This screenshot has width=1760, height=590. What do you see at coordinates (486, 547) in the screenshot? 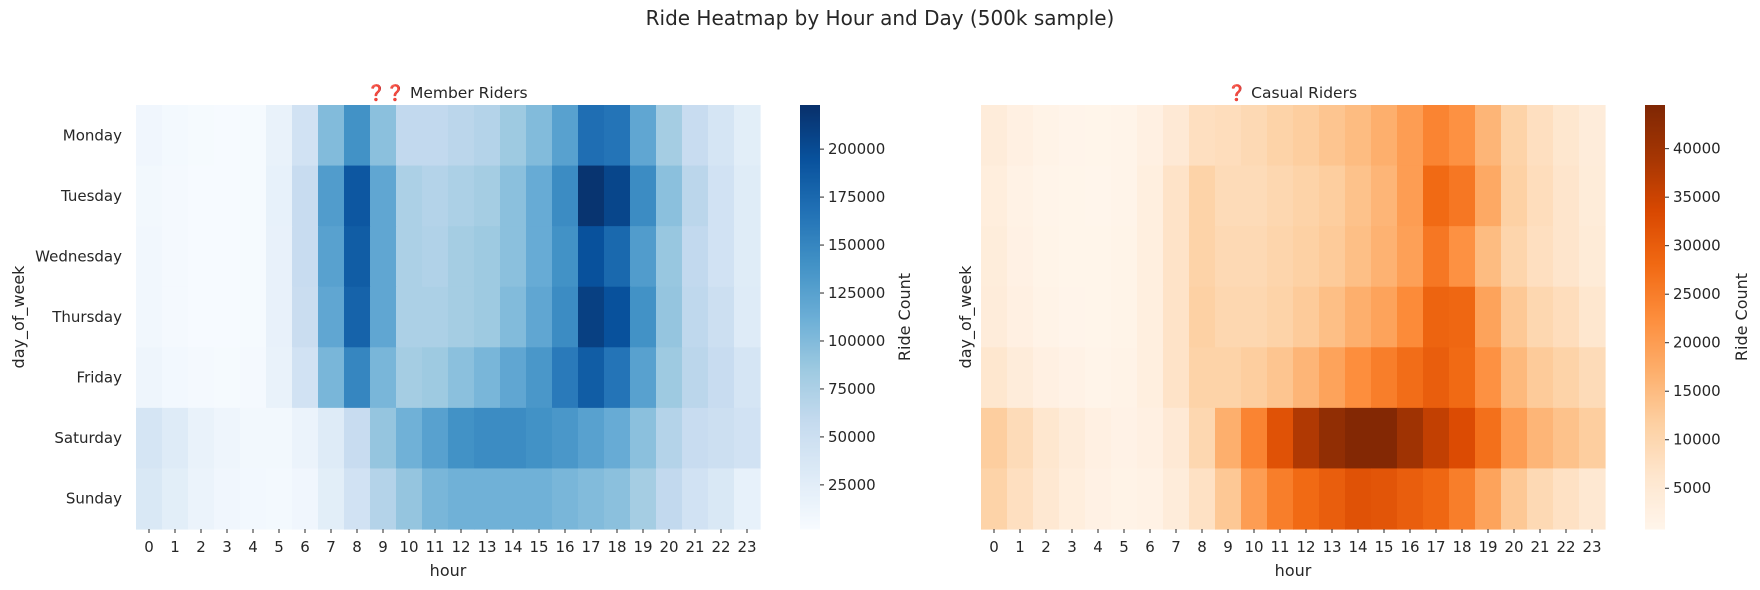
I see `x-tick-label: 13` at bounding box center [486, 547].